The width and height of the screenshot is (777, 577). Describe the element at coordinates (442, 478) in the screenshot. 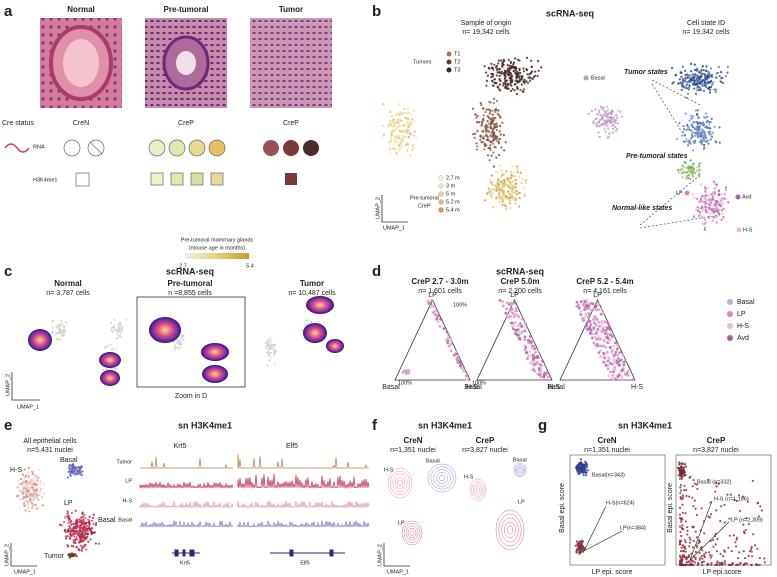

I see `contour` at that location.